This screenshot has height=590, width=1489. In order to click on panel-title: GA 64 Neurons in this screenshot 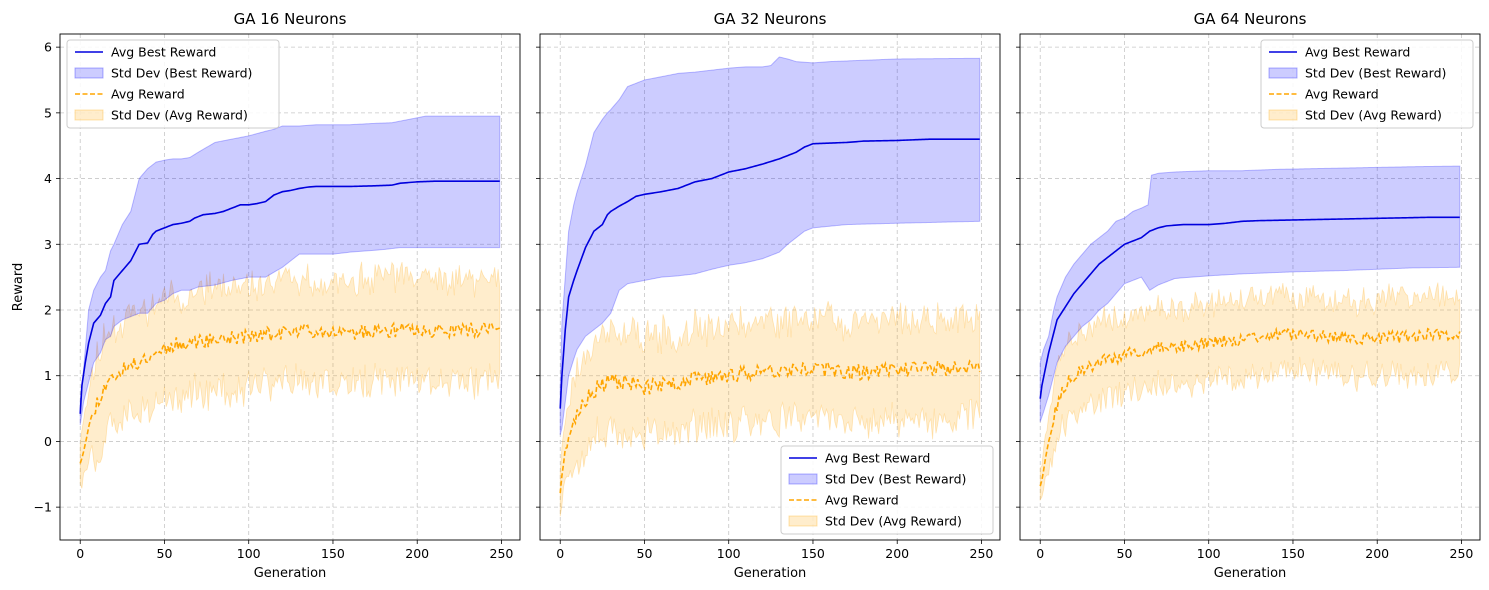, I will do `click(1250, 19)`.